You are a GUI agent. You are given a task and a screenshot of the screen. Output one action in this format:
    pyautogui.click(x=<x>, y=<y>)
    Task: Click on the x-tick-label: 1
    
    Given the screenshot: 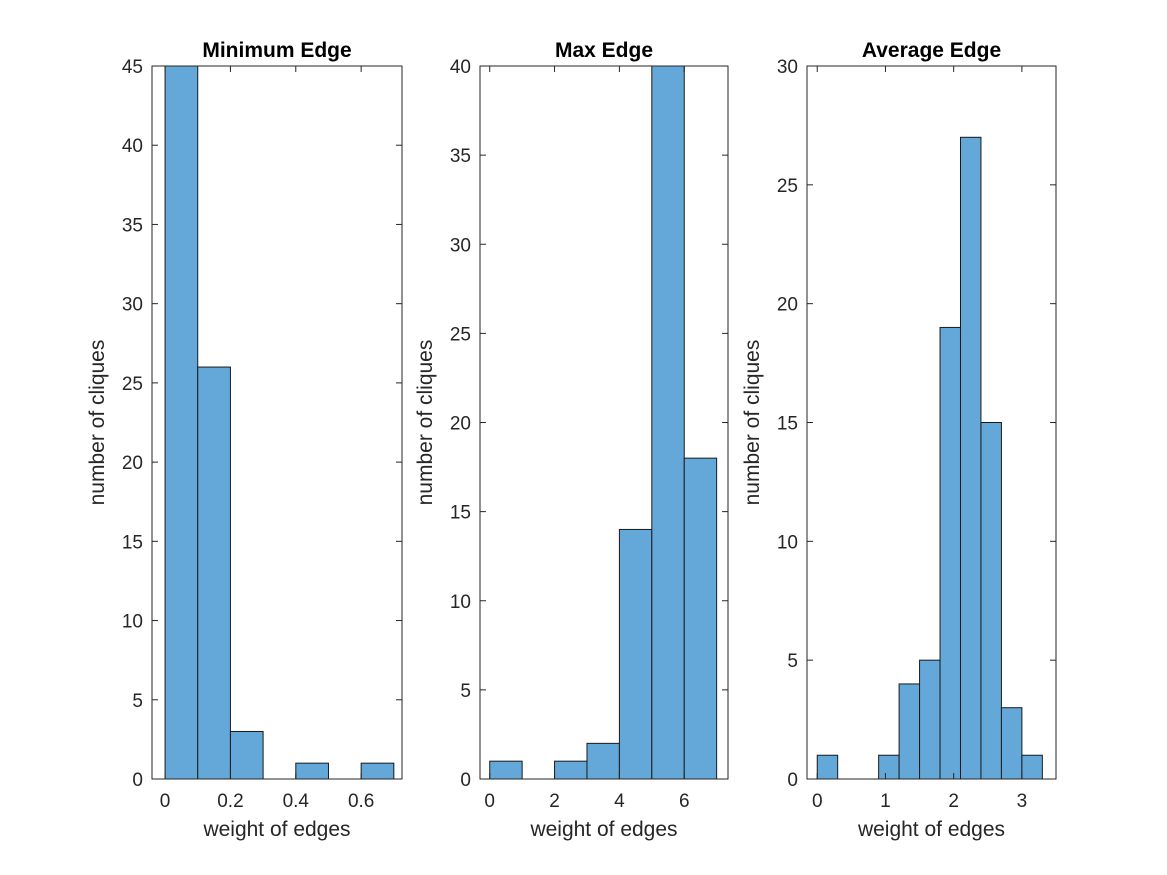 What is the action you would take?
    pyautogui.click(x=885, y=801)
    